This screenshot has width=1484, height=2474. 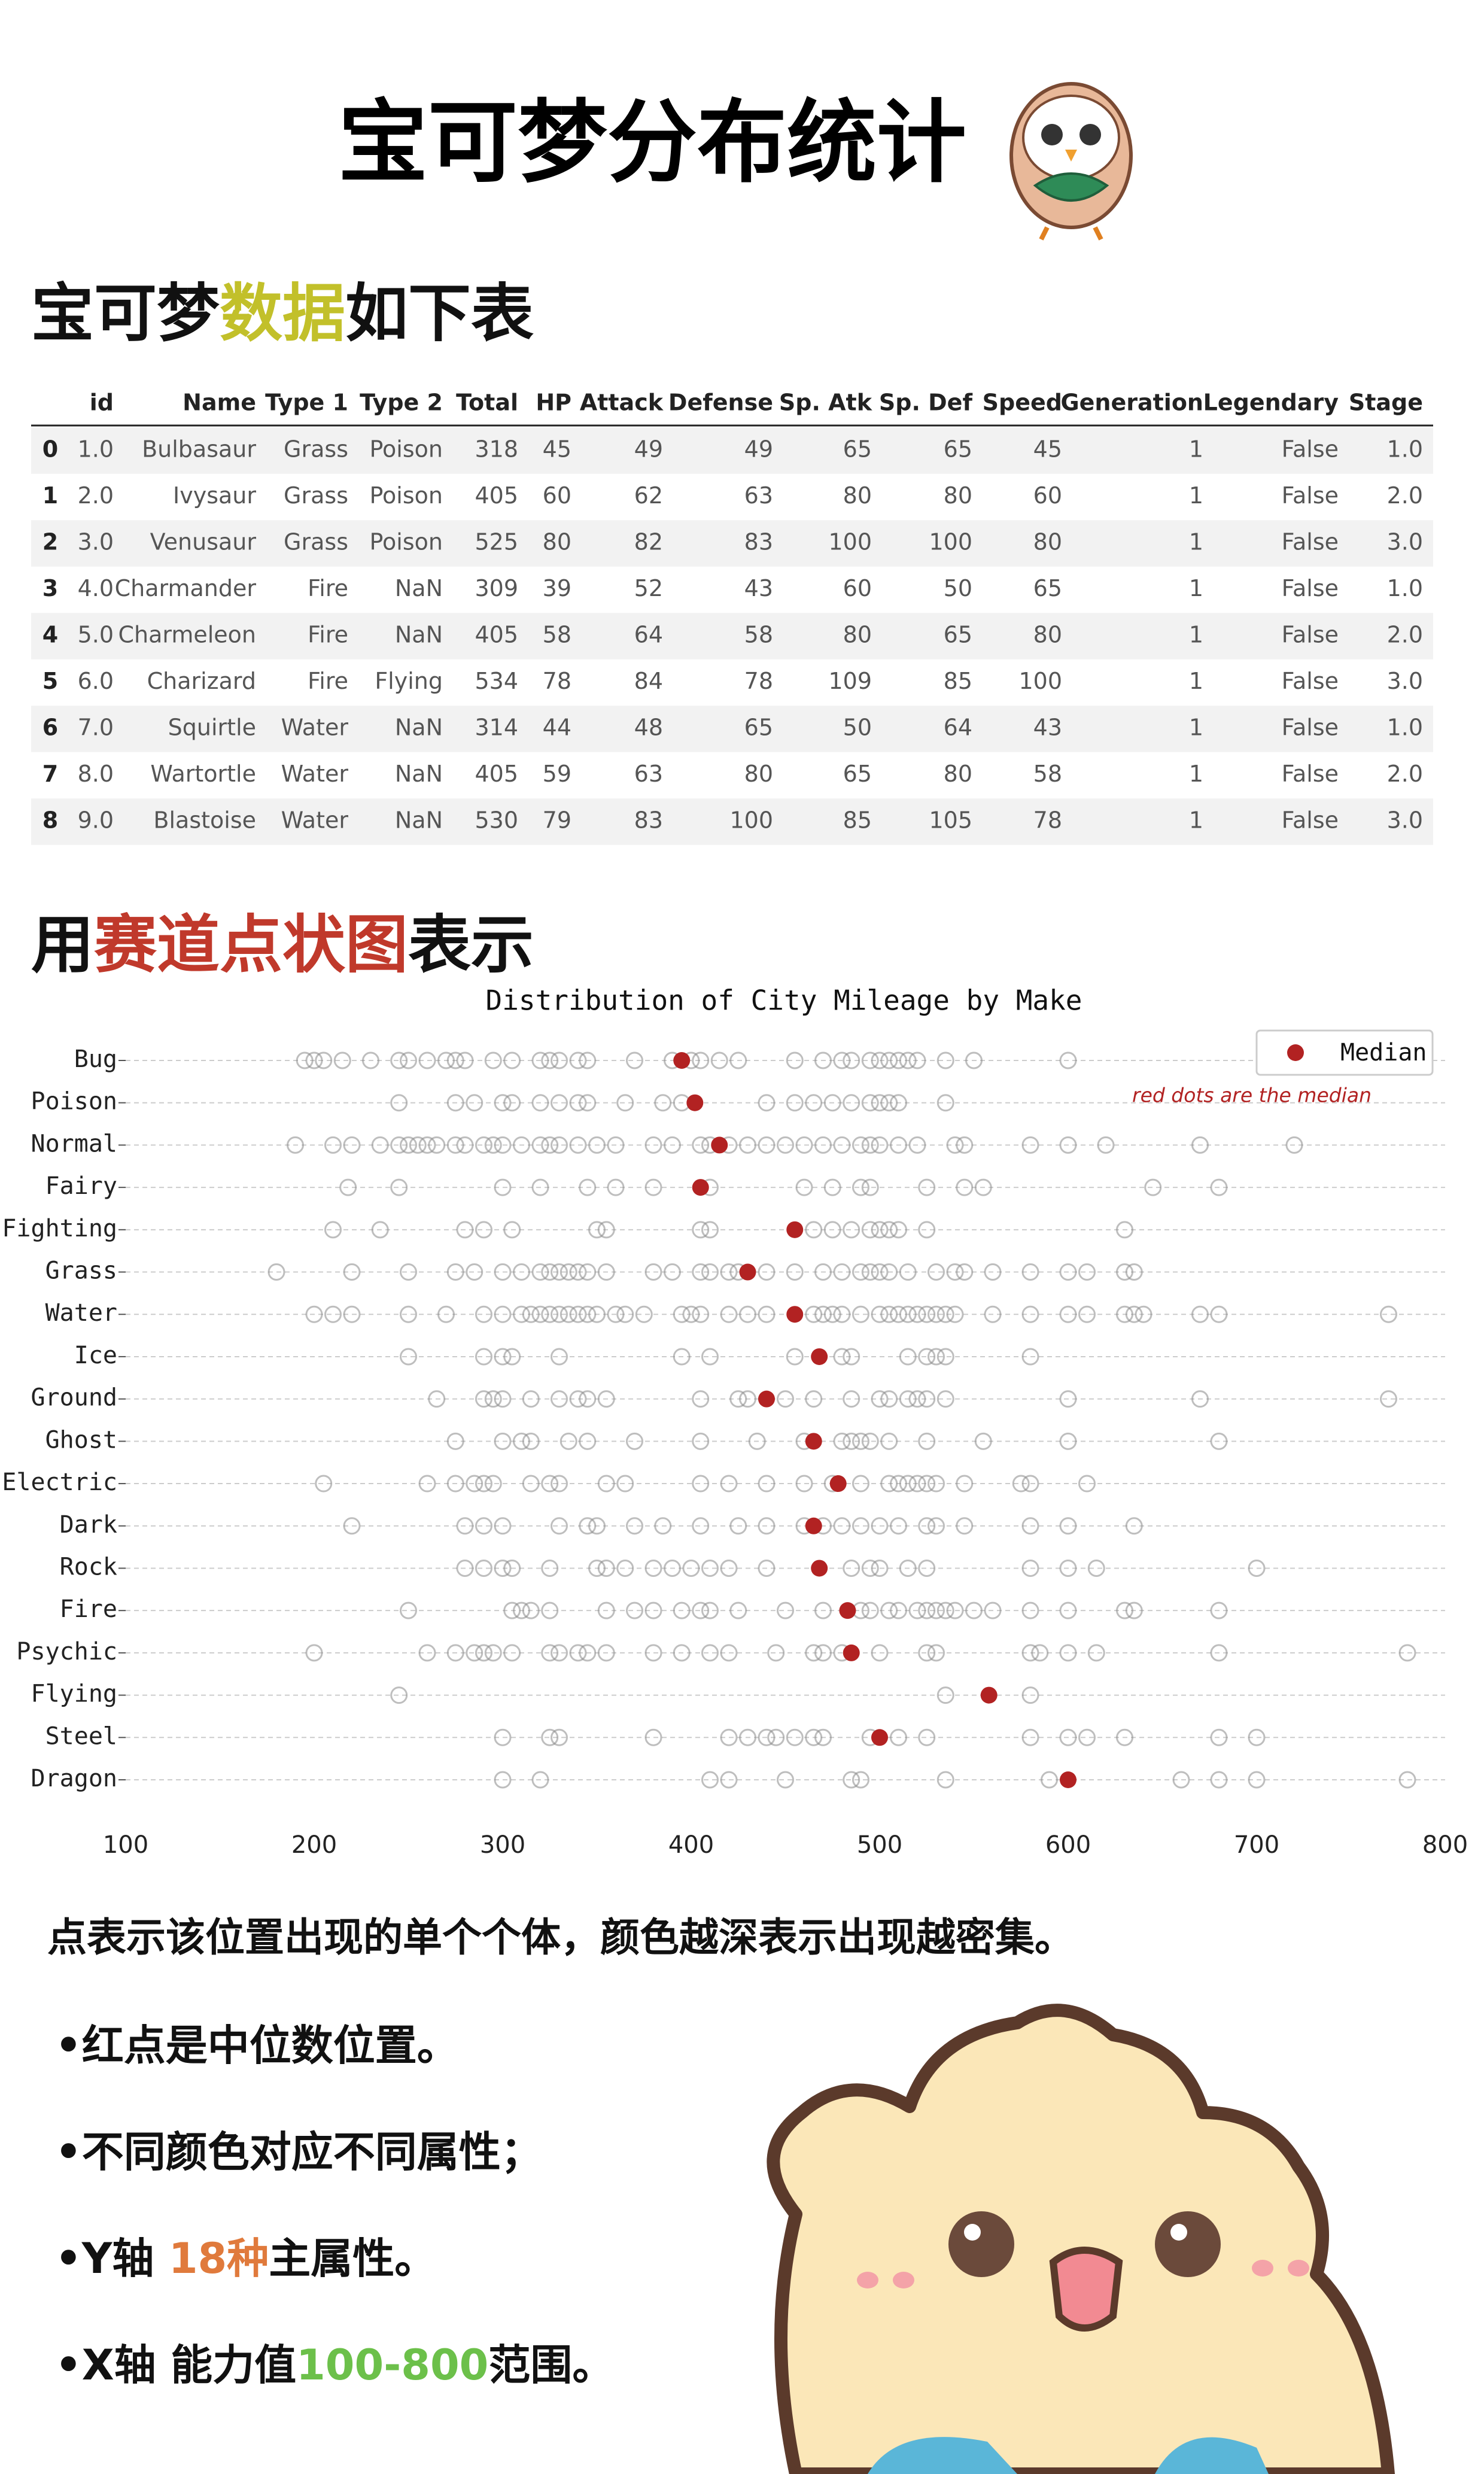 I want to click on table-cell: 7.0, so click(x=96, y=728).